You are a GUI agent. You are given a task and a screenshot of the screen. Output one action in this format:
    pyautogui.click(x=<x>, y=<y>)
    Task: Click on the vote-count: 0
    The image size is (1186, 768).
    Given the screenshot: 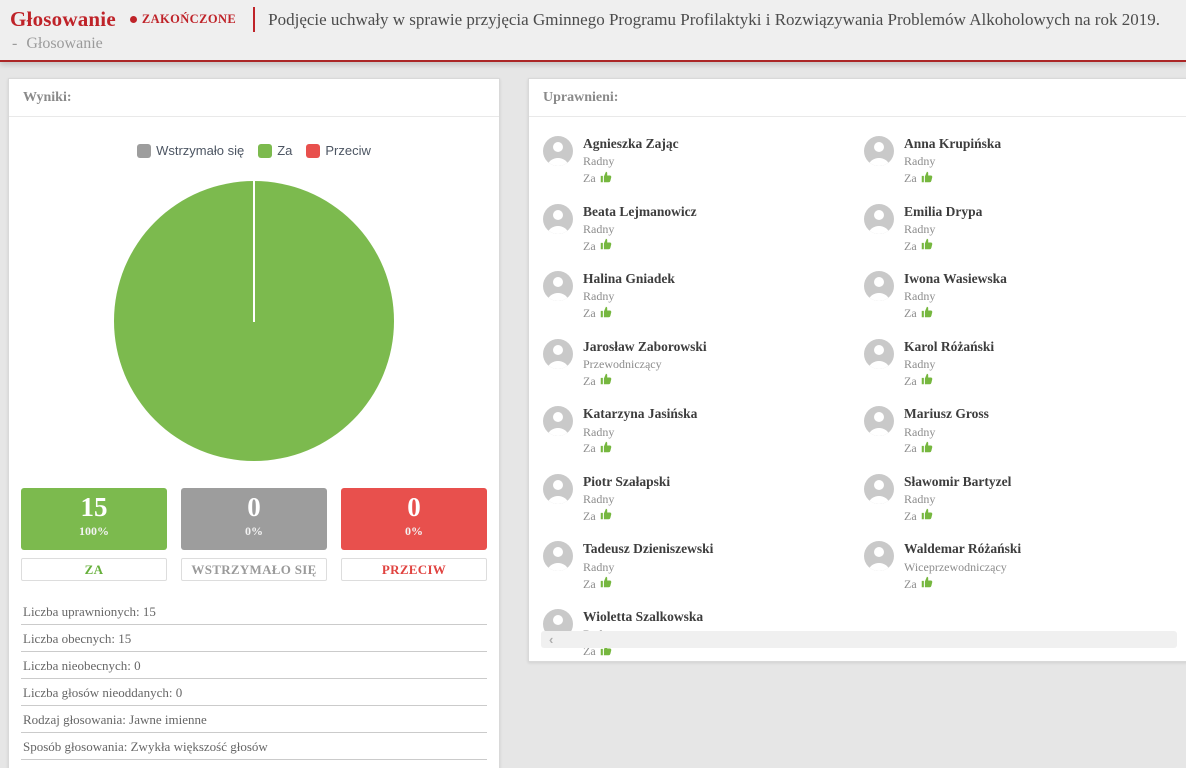 What is the action you would take?
    pyautogui.click(x=414, y=507)
    